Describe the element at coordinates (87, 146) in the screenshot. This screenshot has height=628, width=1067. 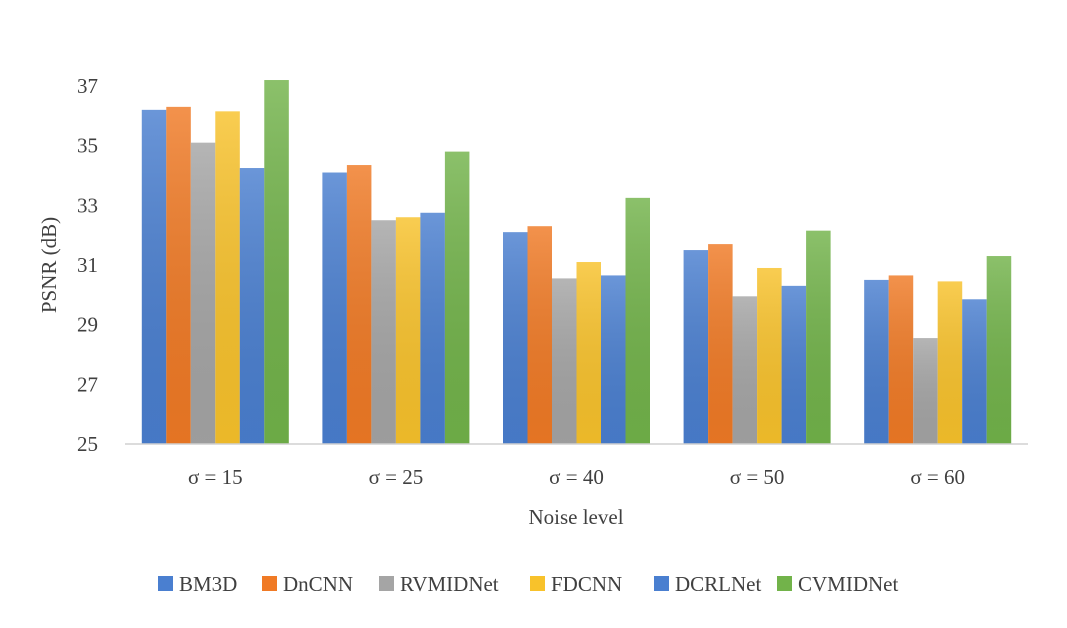
I see `y-tick-label: 35` at that location.